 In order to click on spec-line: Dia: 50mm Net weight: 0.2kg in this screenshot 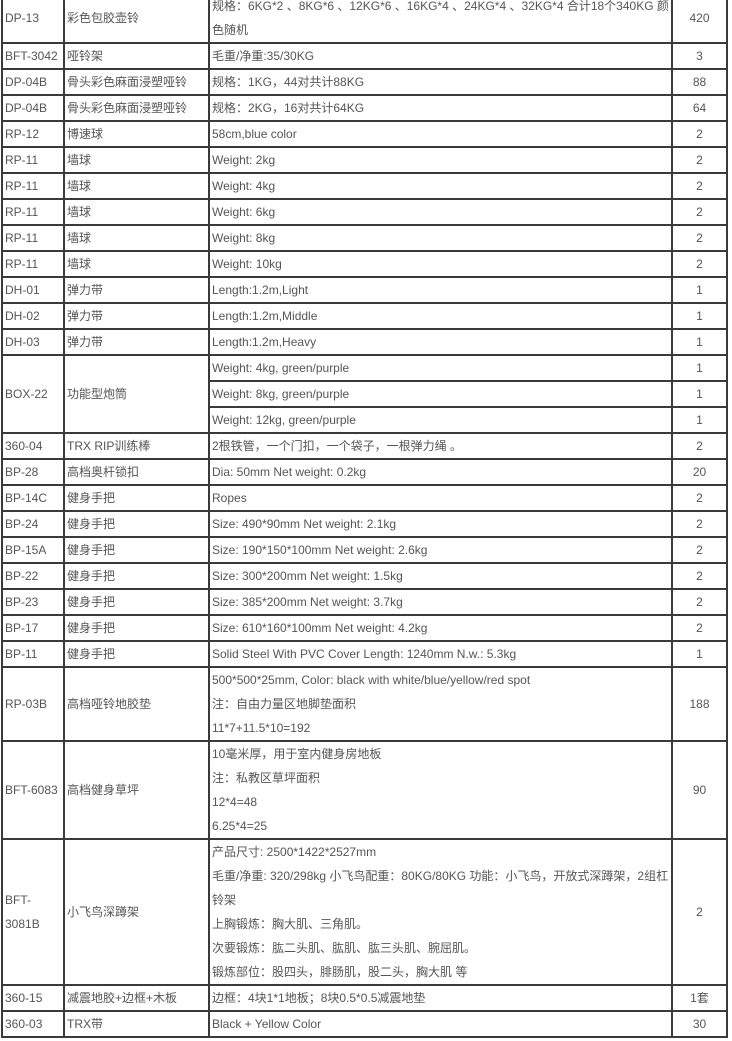, I will do `click(289, 472)`.